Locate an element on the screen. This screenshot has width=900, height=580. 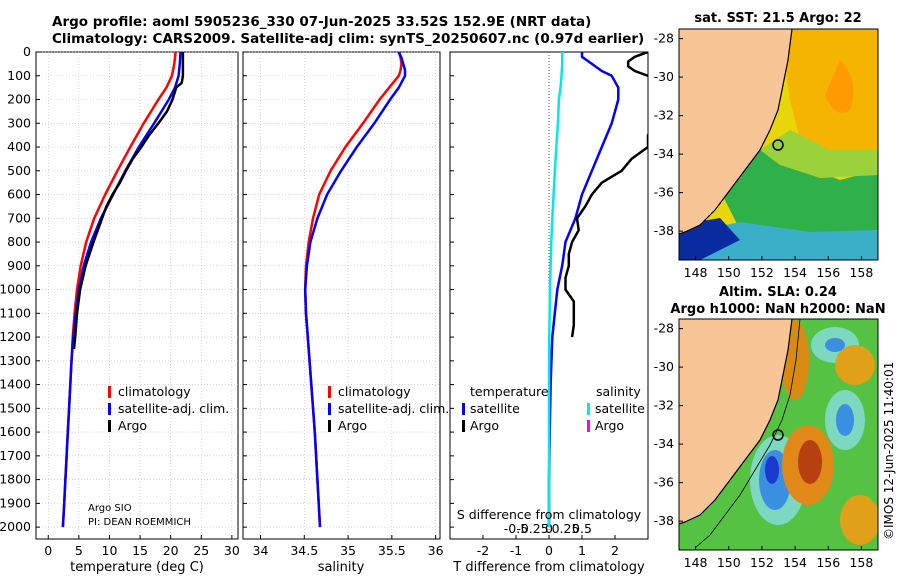
y-tick-label: 1200 is located at coordinates (15, 336).